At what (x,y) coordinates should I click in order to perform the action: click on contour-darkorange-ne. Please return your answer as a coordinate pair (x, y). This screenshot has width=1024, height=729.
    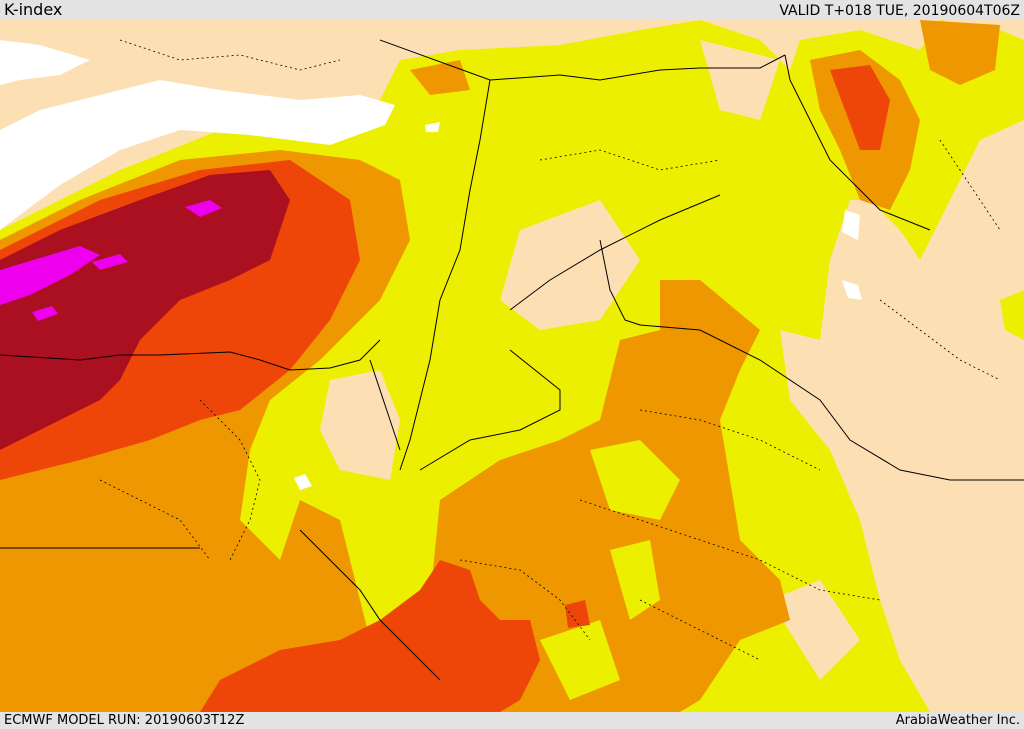
    Looking at the image, I should click on (860, 107).